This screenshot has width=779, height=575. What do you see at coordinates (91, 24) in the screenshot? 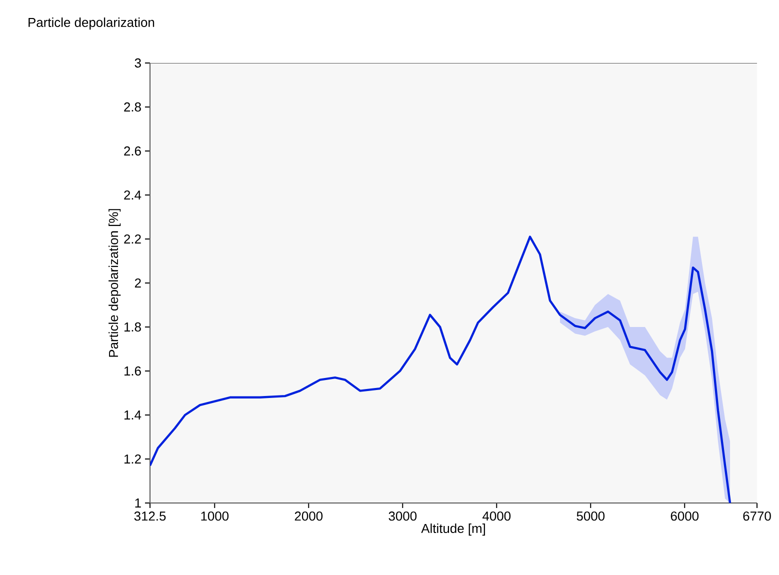
I see `chart-title: Particle depolarization` at bounding box center [91, 24].